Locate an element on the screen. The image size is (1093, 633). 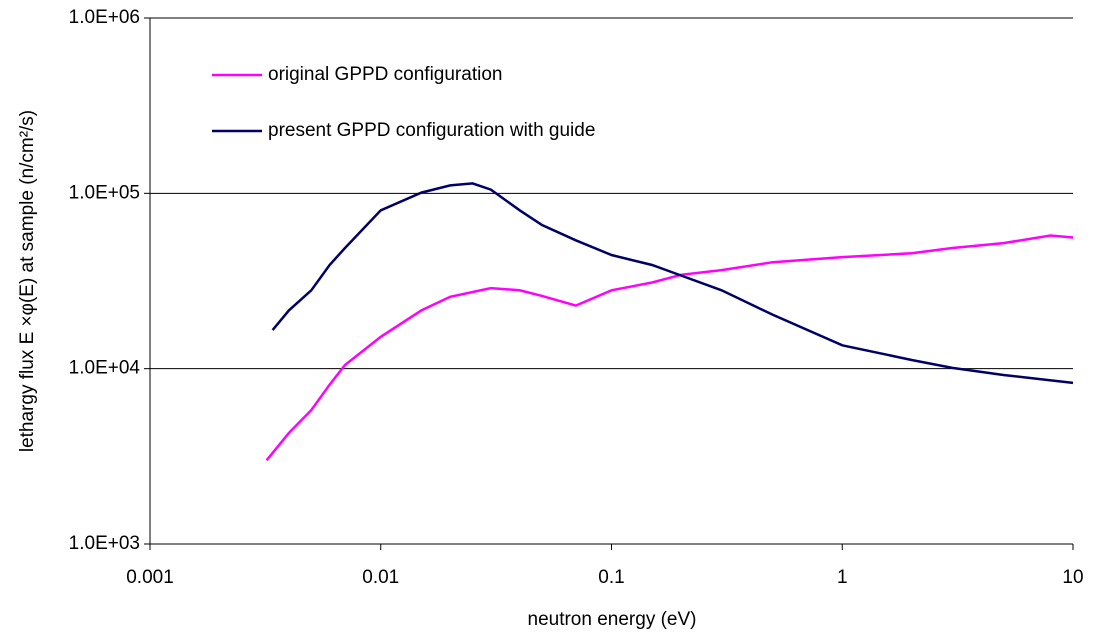
y-tick-label: 1.0E+04 is located at coordinates (105, 368).